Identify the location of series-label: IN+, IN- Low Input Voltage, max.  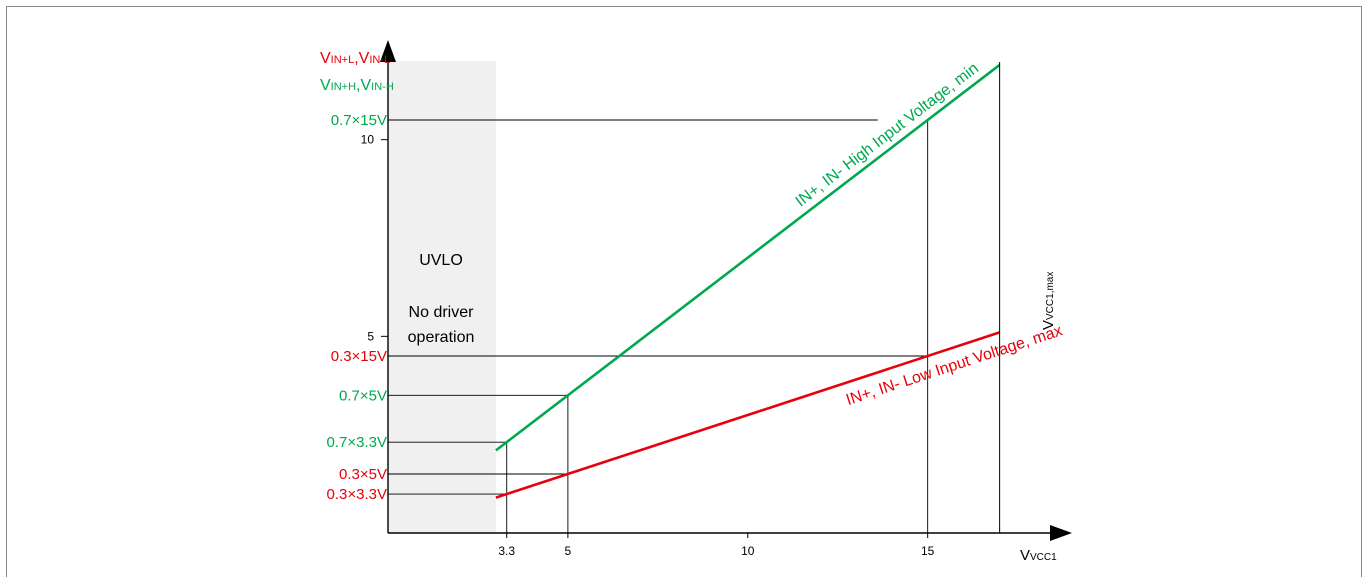
(954, 365).